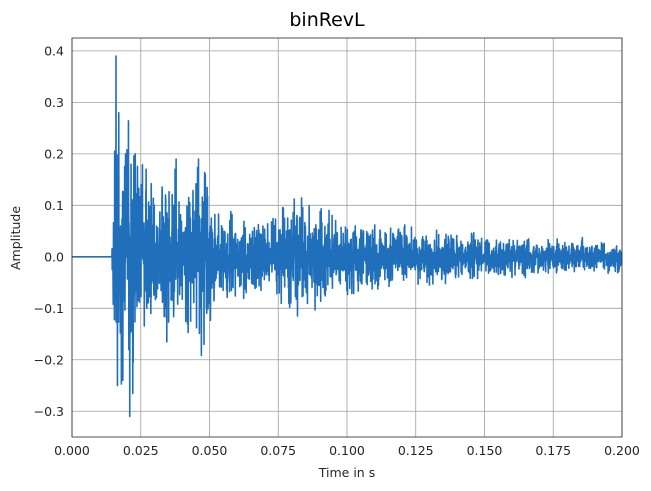  What do you see at coordinates (54, 50) in the screenshot?
I see `y-tick-label: 0.4` at bounding box center [54, 50].